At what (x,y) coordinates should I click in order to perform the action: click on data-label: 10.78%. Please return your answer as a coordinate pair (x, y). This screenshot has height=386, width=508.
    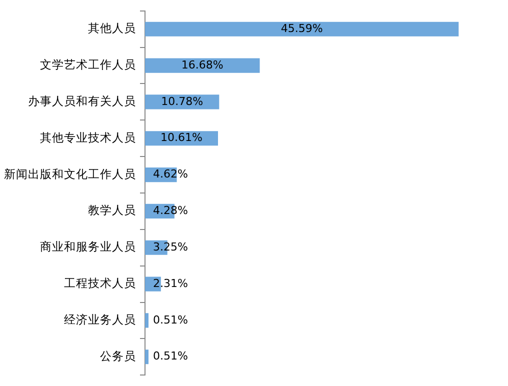
    Looking at the image, I should click on (182, 101).